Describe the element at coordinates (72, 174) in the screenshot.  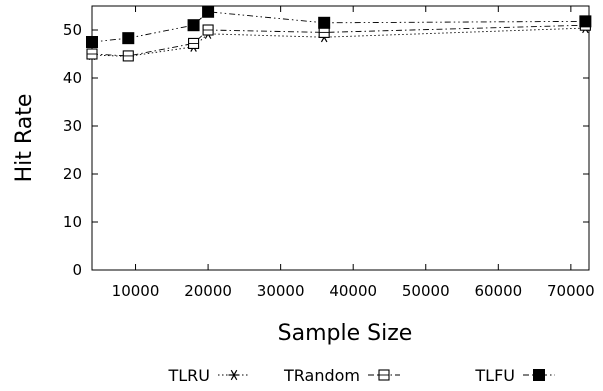
I see `y-tick-label: 20` at that location.